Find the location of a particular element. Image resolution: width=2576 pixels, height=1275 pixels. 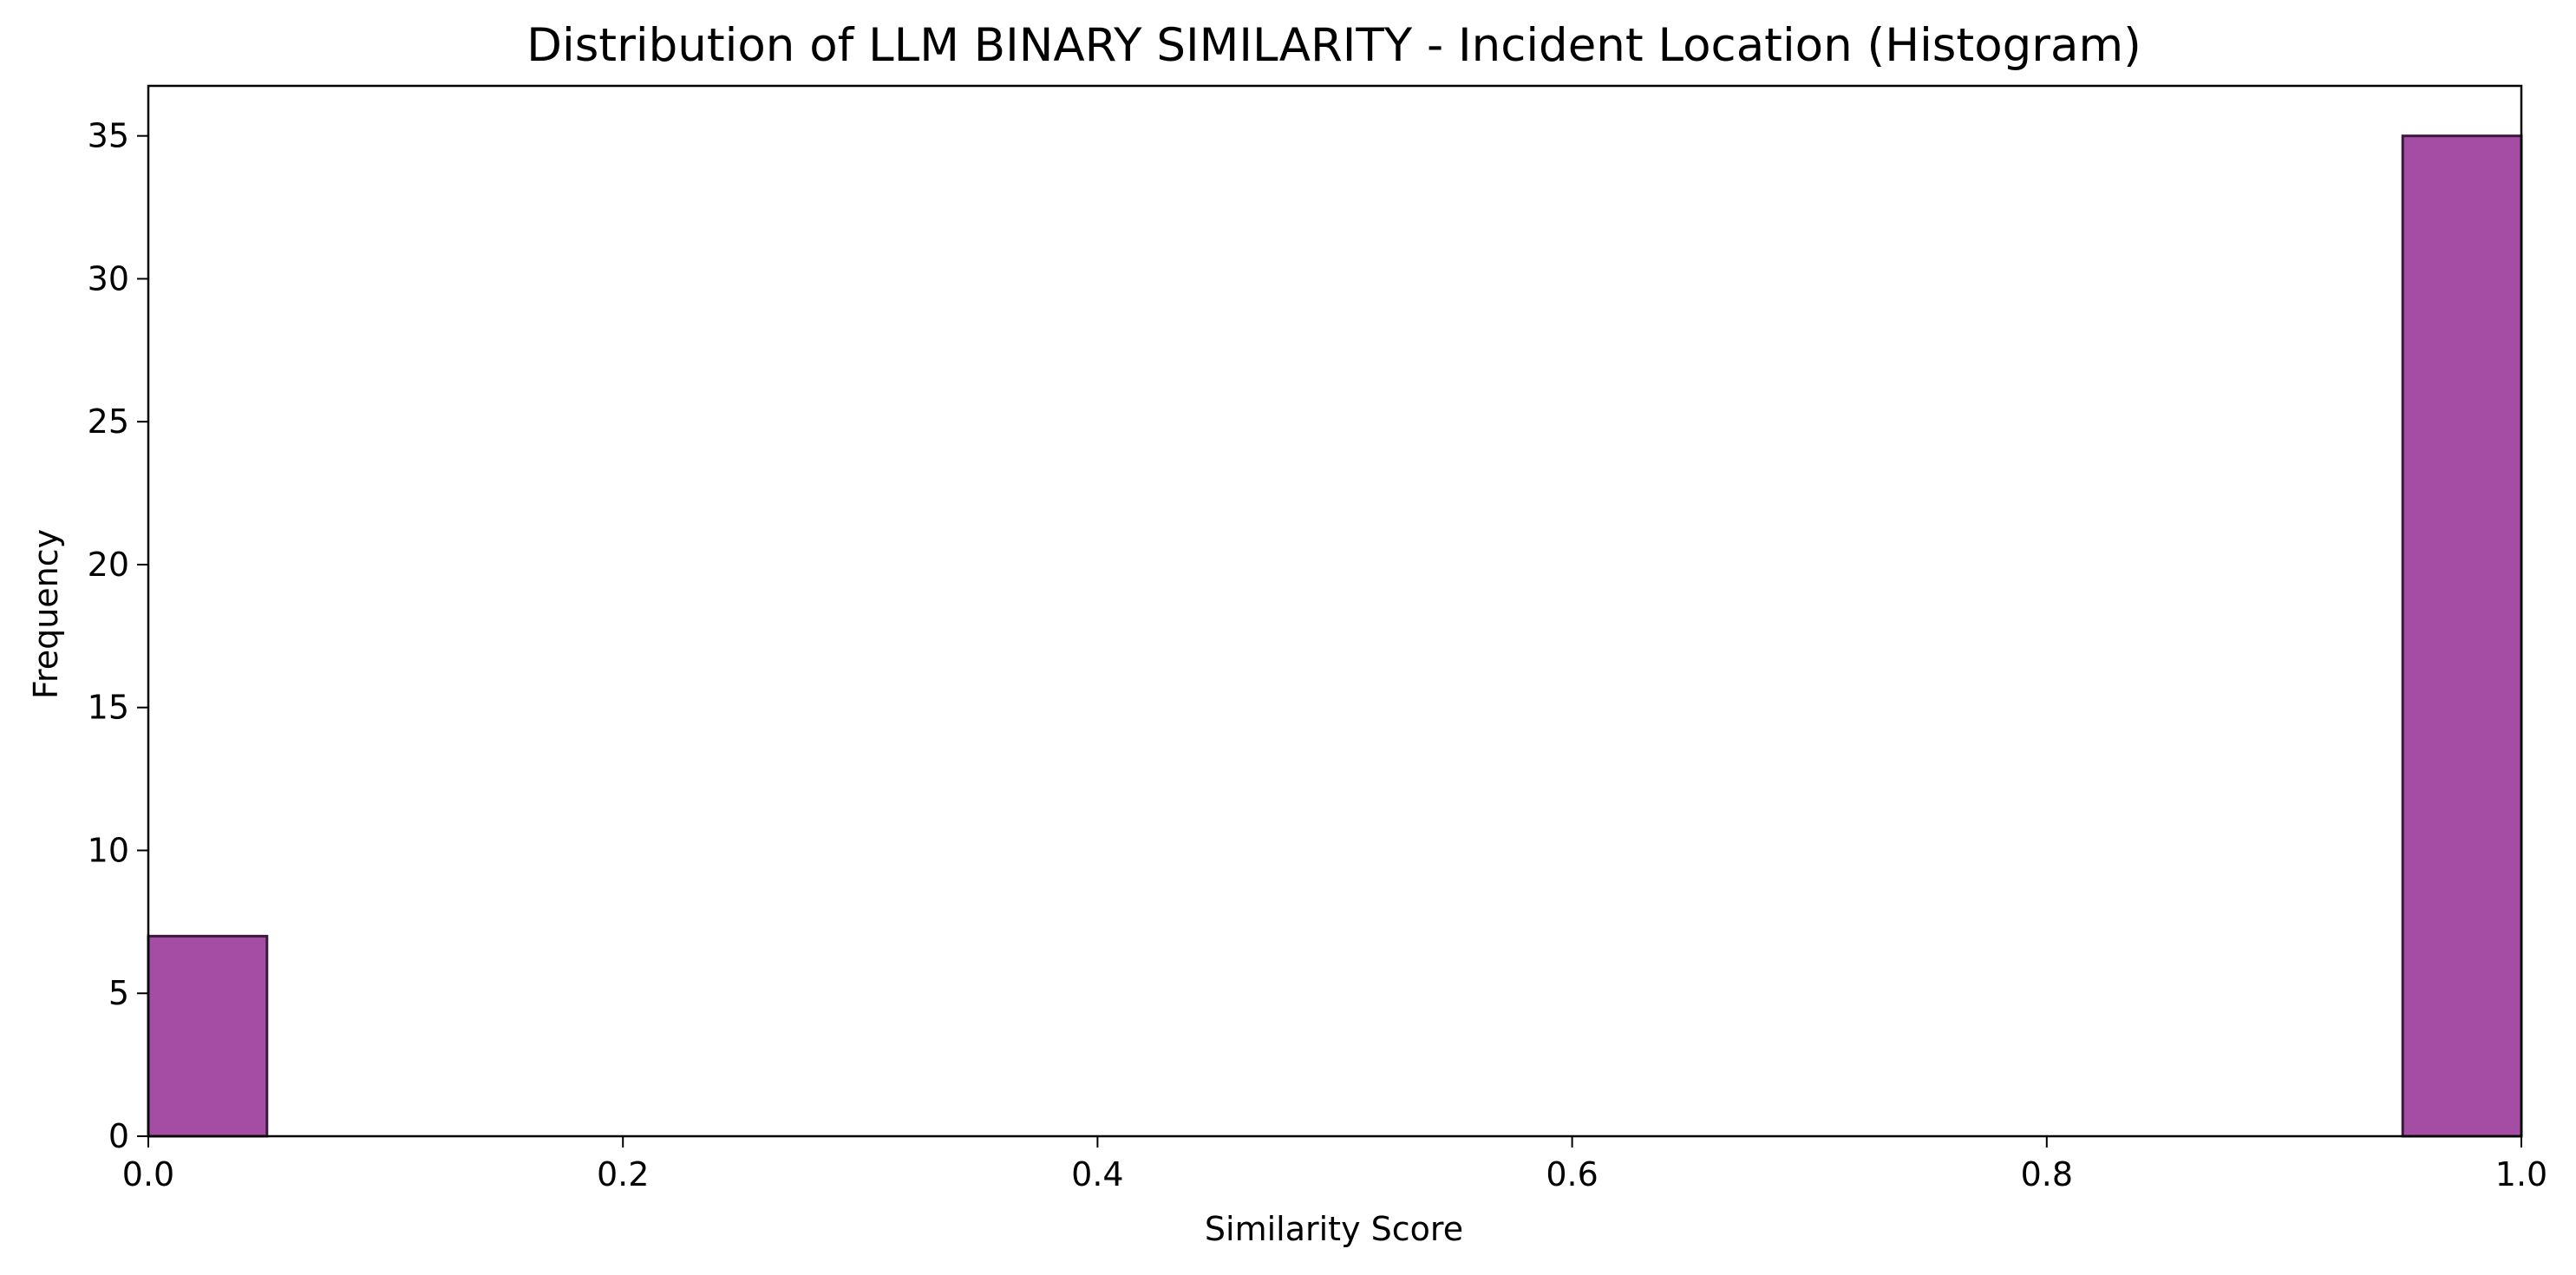

x-axis-label: Similarity Score is located at coordinates (1334, 1229).